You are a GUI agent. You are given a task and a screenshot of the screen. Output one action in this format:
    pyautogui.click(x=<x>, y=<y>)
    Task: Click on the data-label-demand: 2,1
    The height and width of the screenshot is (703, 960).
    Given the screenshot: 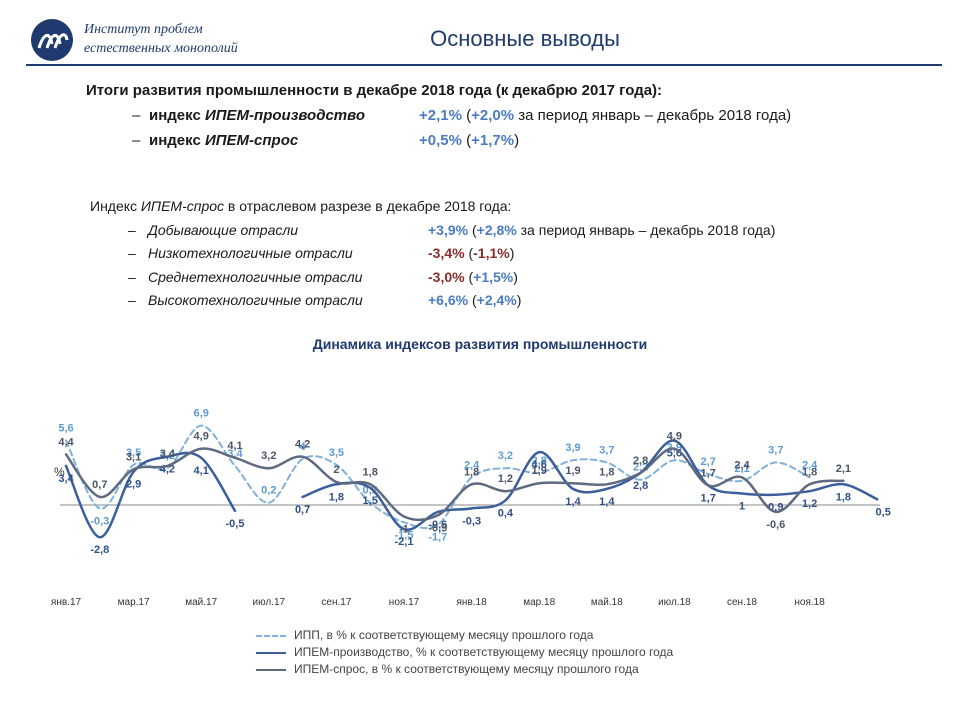 What is the action you would take?
    pyautogui.click(x=843, y=469)
    